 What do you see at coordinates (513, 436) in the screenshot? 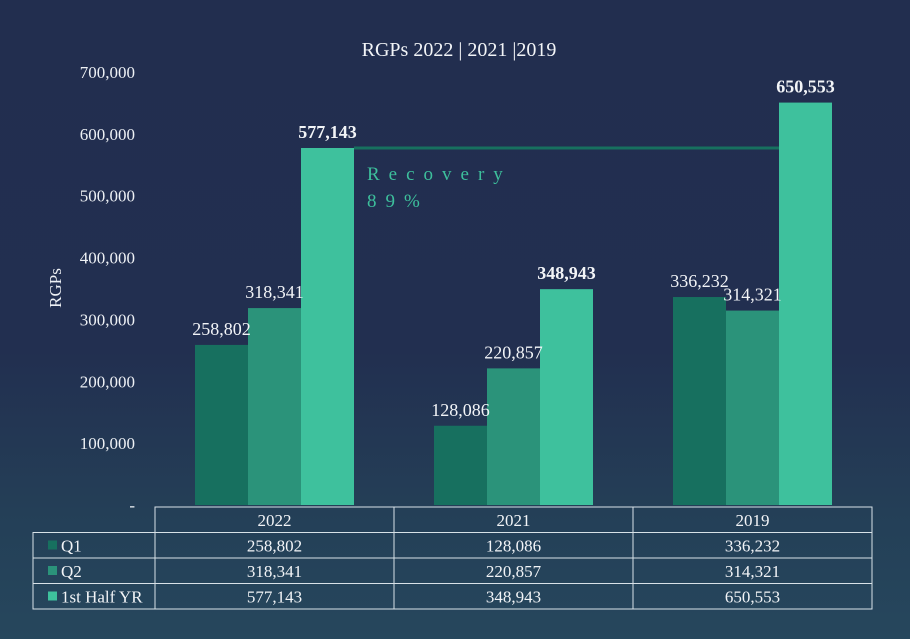
I see `bar-q2-2021` at bounding box center [513, 436].